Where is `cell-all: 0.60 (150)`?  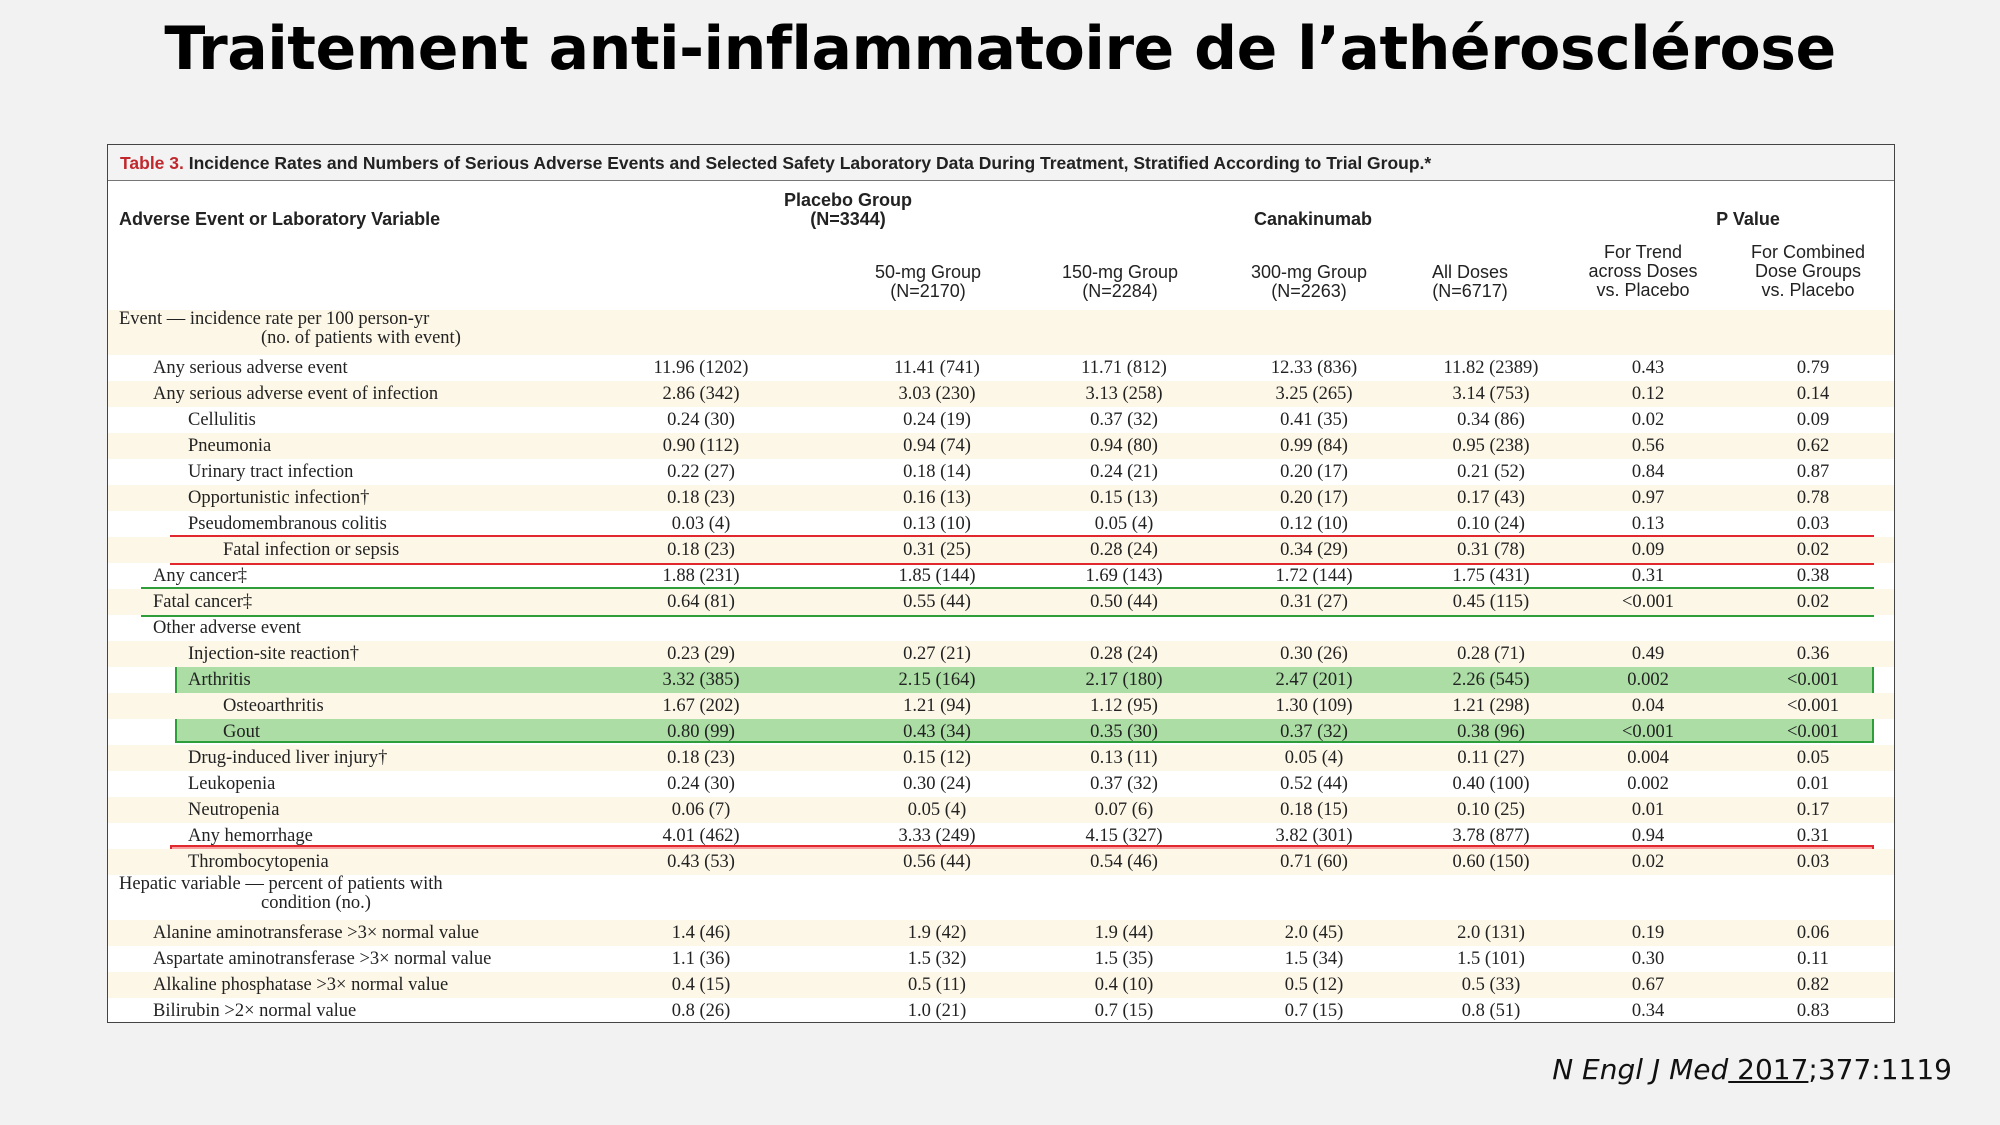 cell-all: 0.60 (150) is located at coordinates (1491, 862).